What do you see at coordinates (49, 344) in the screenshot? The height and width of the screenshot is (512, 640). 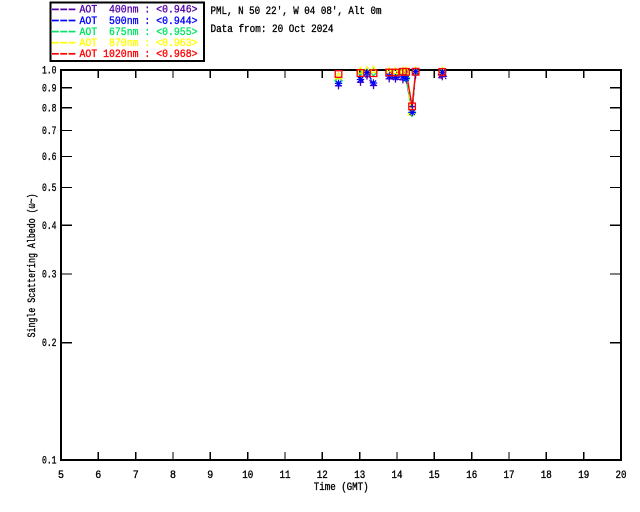 I see `svg-text: 0.2` at bounding box center [49, 344].